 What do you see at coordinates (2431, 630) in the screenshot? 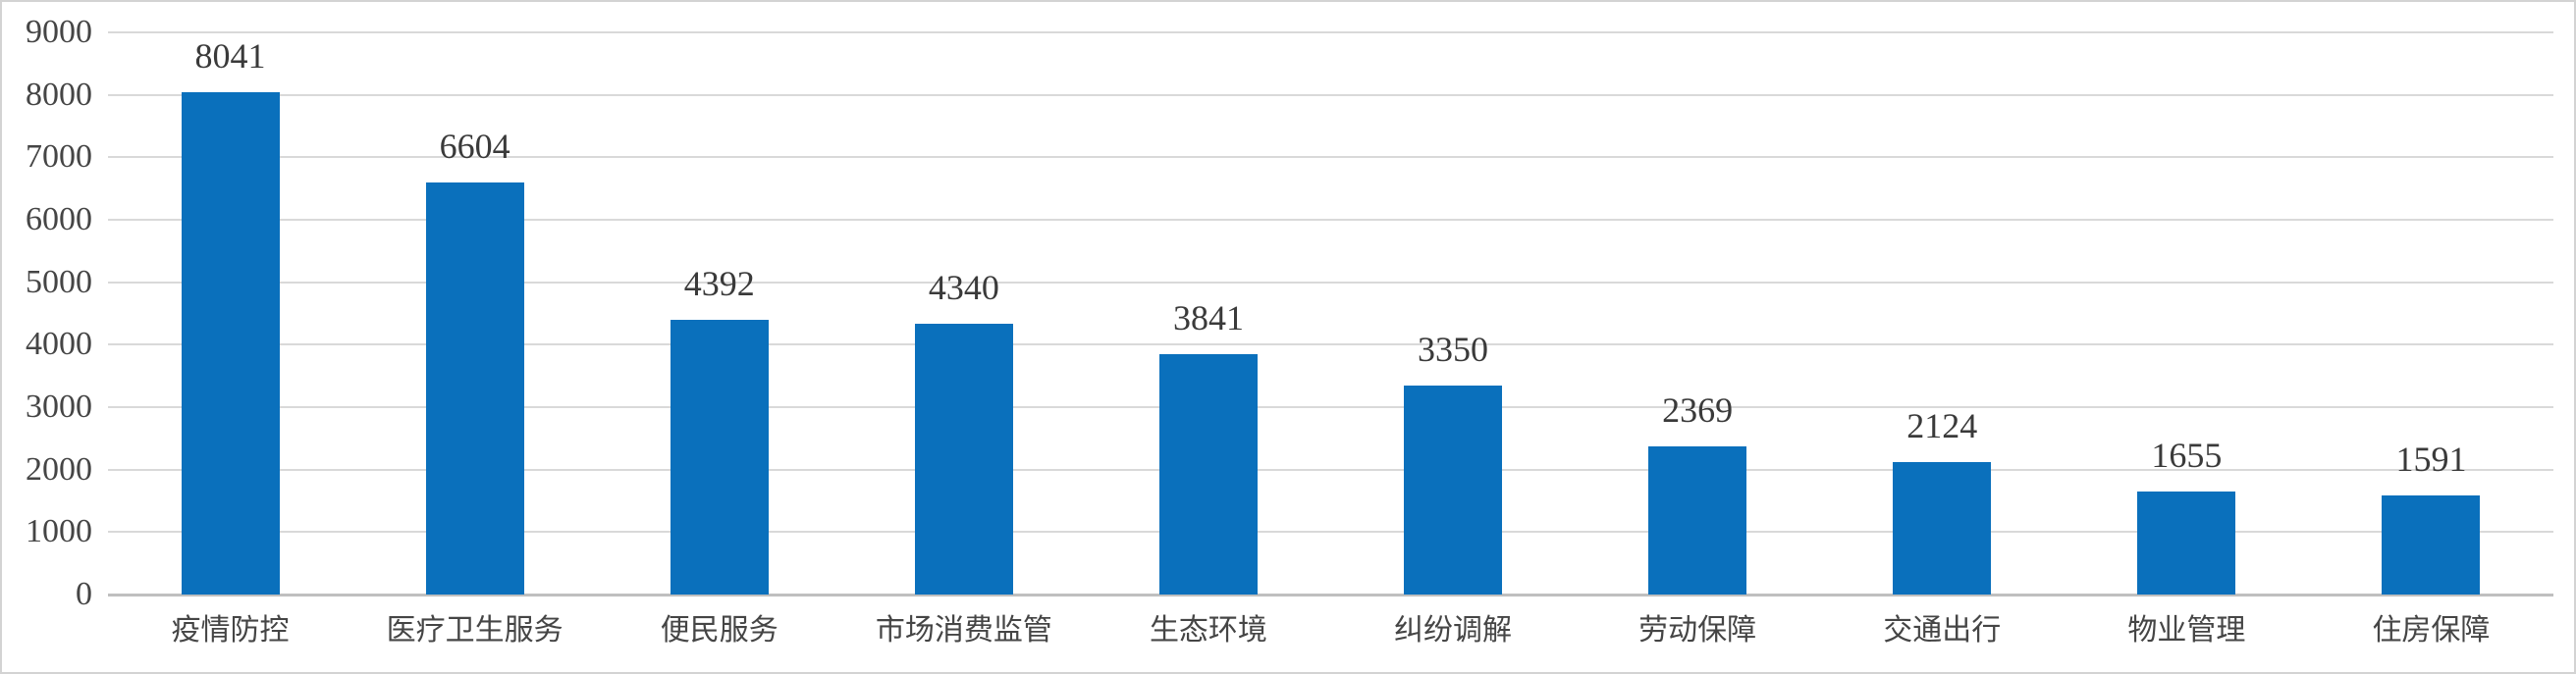
I see `x-axis-category-label: 住房保障` at bounding box center [2431, 630].